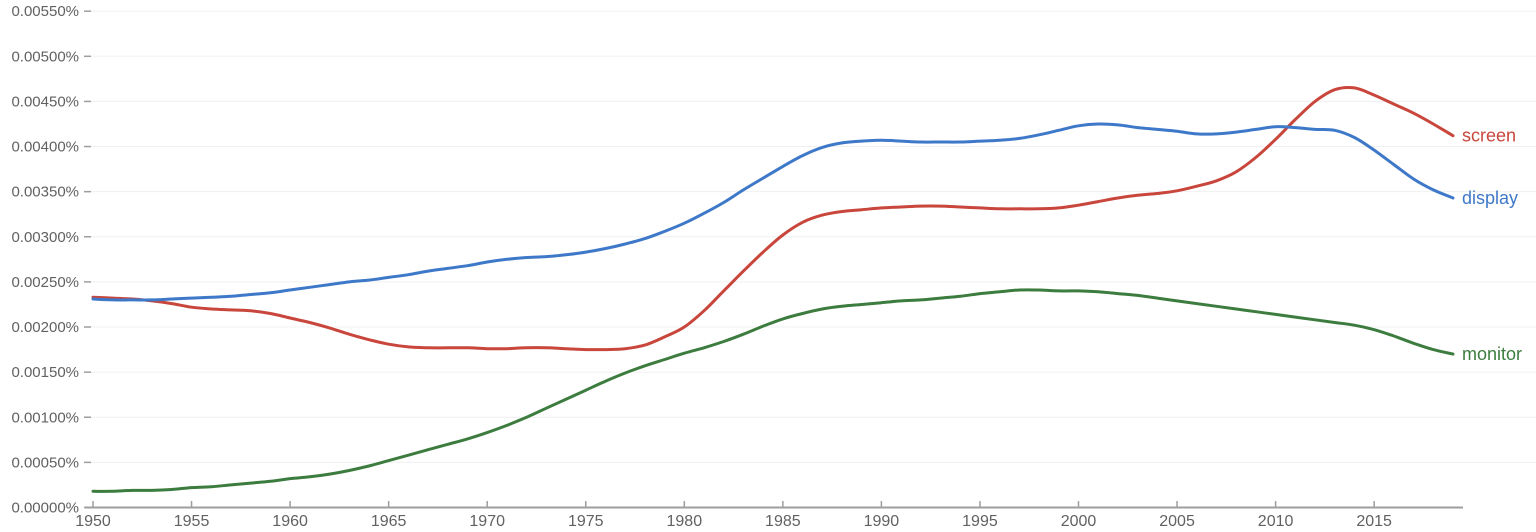 Image resolution: width=1536 pixels, height=532 pixels. What do you see at coordinates (1489, 136) in the screenshot?
I see `series-label-screen: screen` at bounding box center [1489, 136].